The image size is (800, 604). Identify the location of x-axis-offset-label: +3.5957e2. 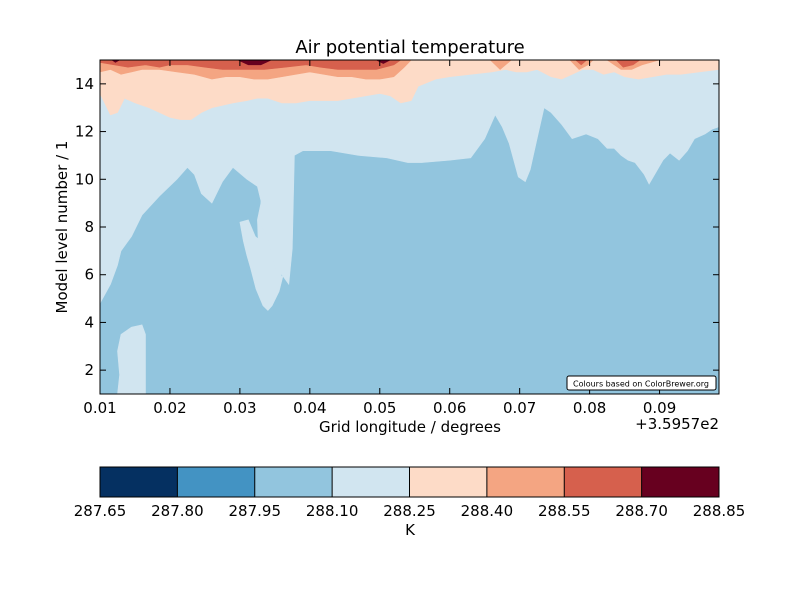
(677, 424).